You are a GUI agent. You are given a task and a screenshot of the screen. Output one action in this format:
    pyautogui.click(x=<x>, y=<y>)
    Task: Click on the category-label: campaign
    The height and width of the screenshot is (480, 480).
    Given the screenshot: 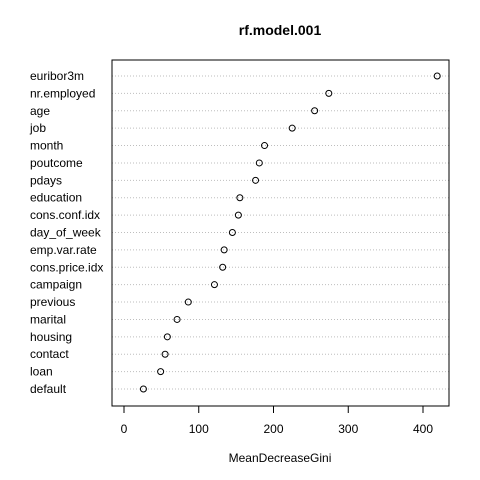 What is the action you would take?
    pyautogui.click(x=56, y=285)
    